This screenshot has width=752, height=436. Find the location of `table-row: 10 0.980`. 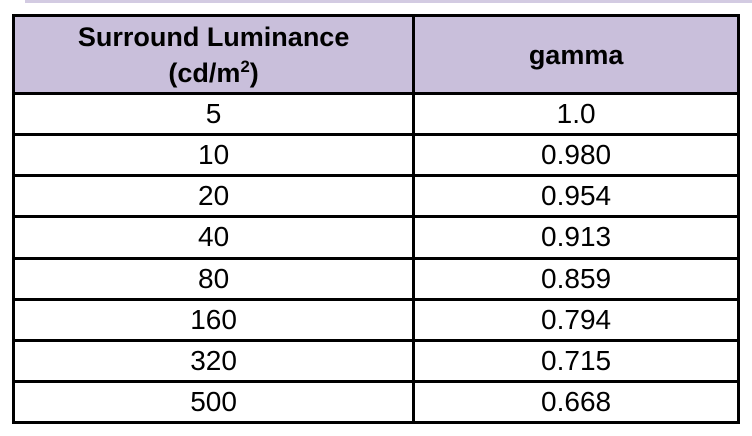

table-row: 10 0.980 is located at coordinates (375, 155).